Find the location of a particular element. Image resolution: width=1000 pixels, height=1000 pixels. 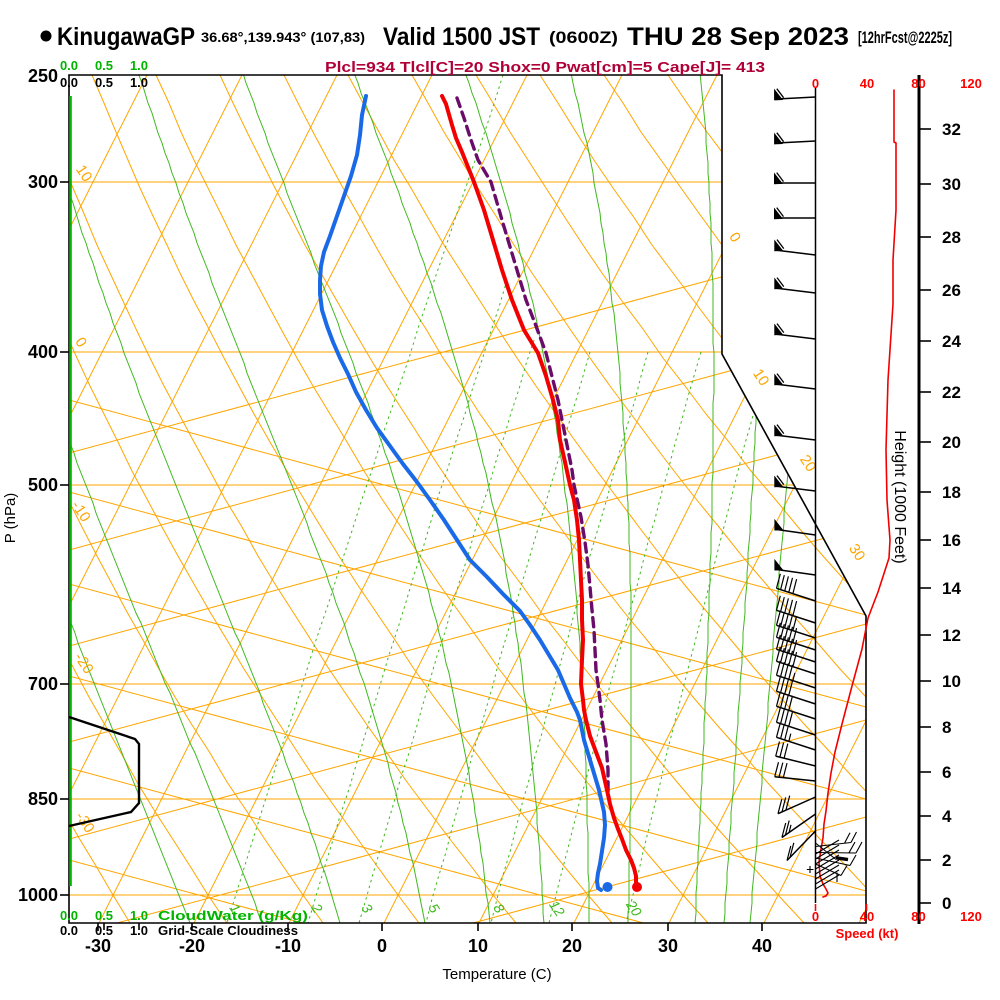

svg-text: 18 is located at coordinates (951, 492).